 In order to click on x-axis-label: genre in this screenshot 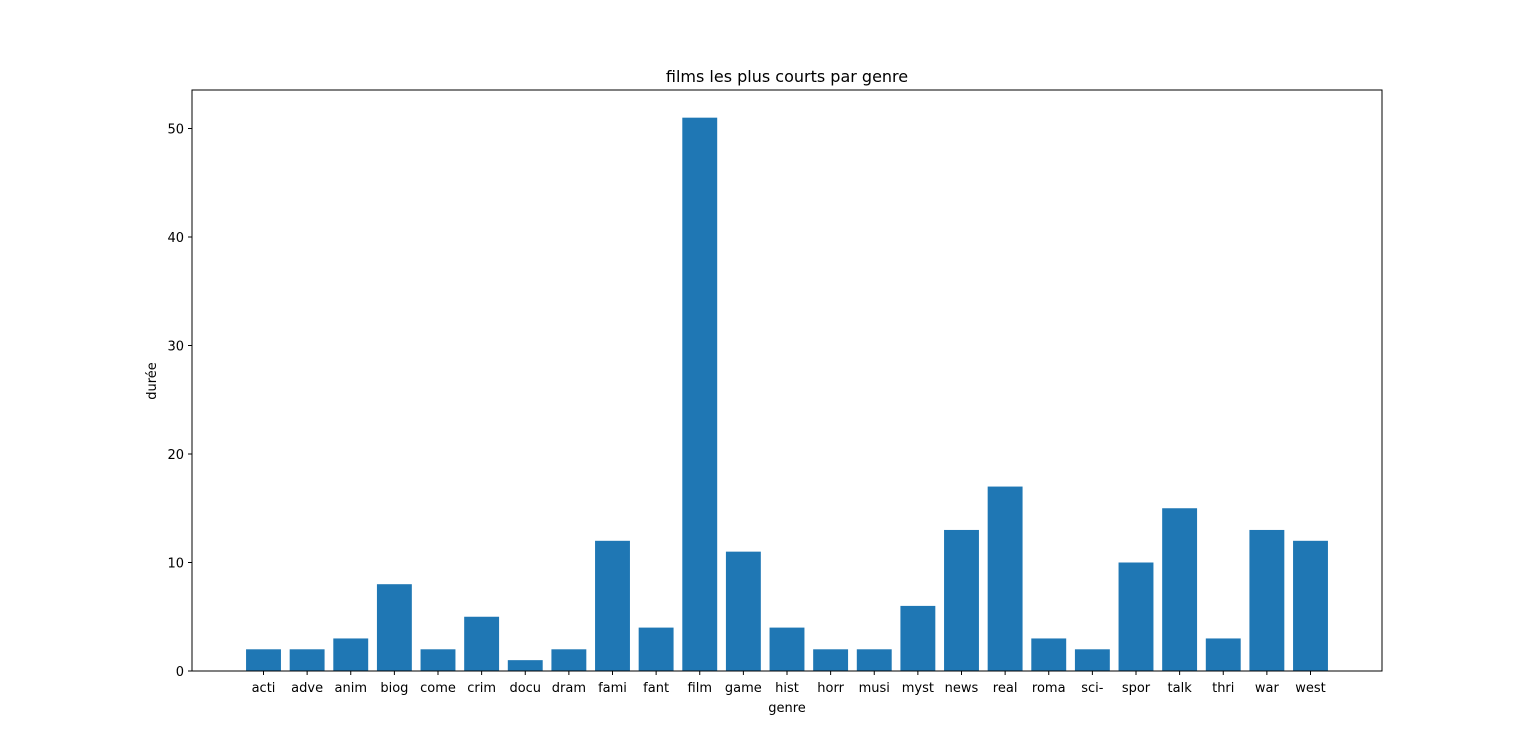, I will do `click(787, 708)`.